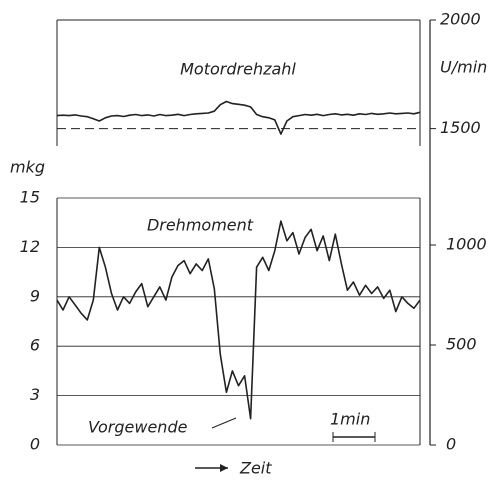 The image size is (502, 488). Describe the element at coordinates (255, 468) in the screenshot. I see `x-label: Zeit` at that location.